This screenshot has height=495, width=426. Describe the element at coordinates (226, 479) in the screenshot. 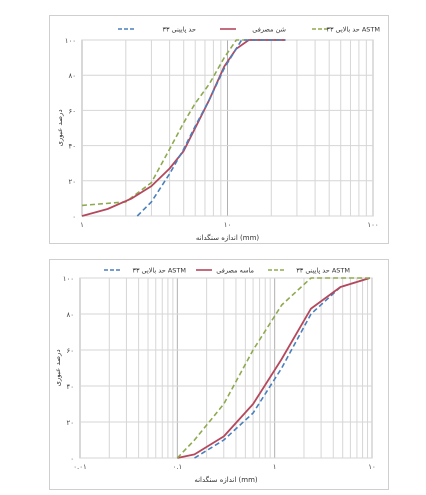

I see `chart-1-xlabel: اندازه سنگدانه (mm)` at that location.